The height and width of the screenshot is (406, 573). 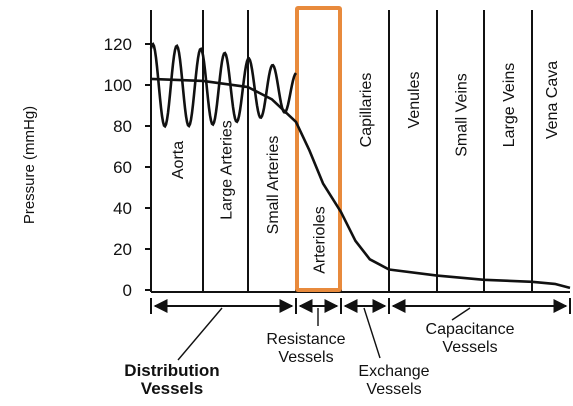 I want to click on group-label: Exchange Vessels, so click(x=393, y=380).